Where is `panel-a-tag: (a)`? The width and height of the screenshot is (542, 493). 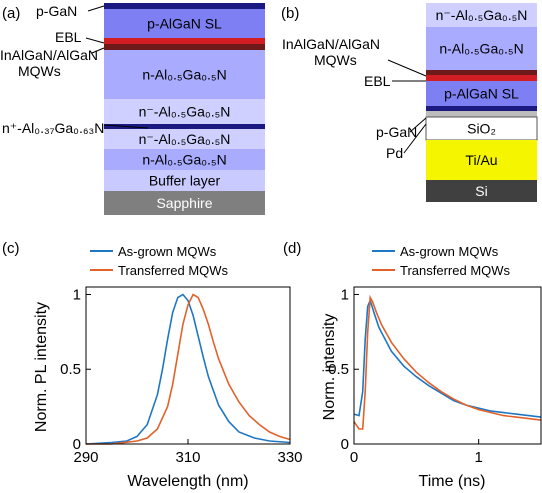
panel-a-tag: (a) is located at coordinates (11, 13).